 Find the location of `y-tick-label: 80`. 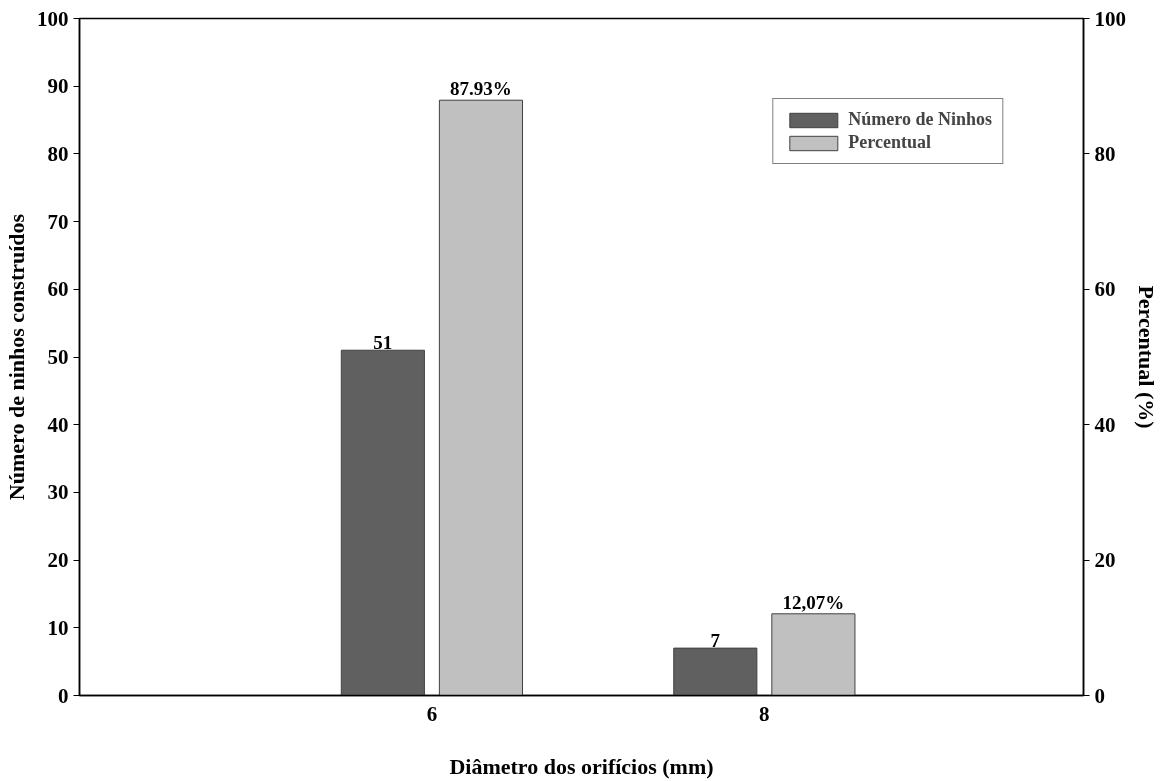

y-tick-label: 80 is located at coordinates (58, 153).